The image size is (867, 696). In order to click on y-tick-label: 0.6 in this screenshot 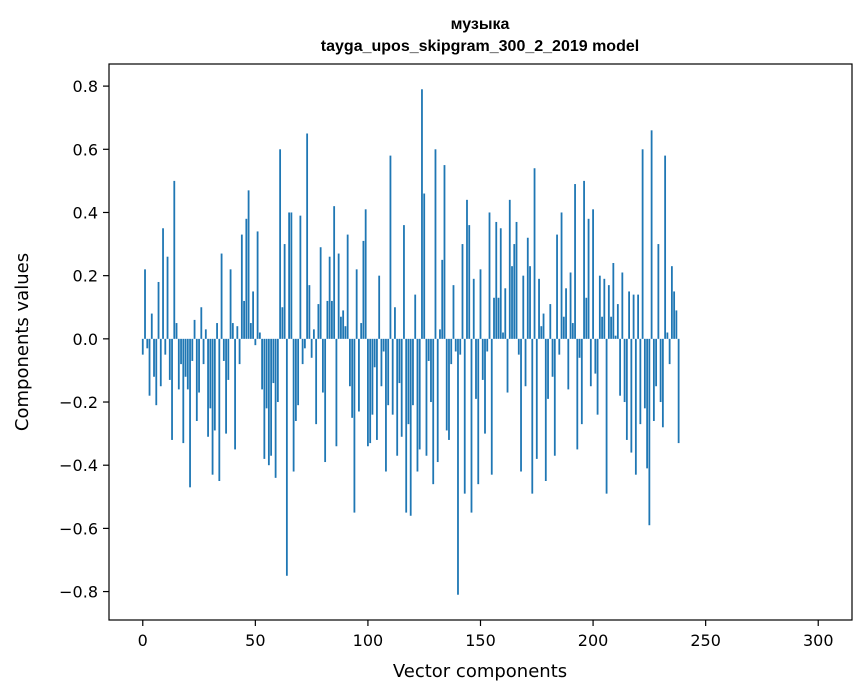, I will do `click(85, 149)`.